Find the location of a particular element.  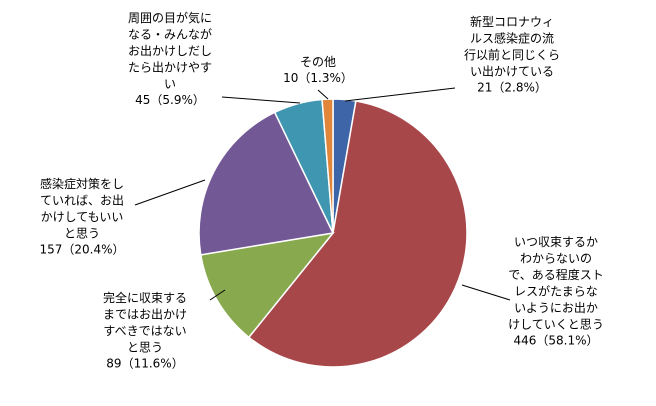

label-line: すべきではない is located at coordinates (144, 331).